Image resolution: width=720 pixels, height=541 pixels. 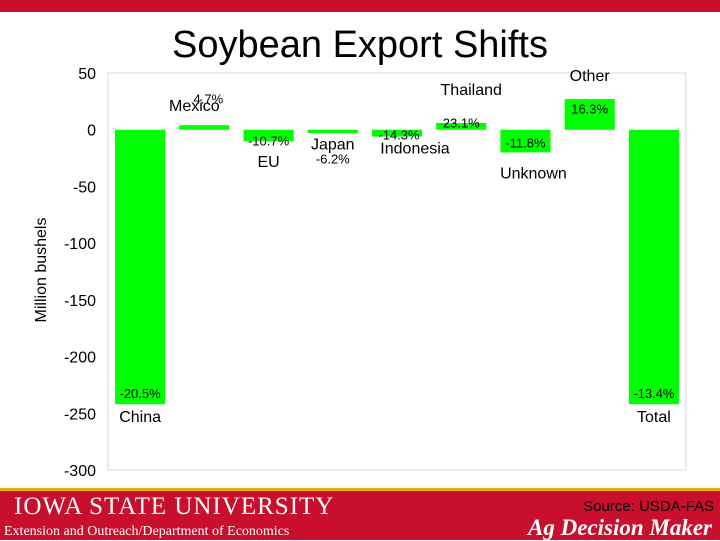 I want to click on category-label: Thailand, so click(x=471, y=90).